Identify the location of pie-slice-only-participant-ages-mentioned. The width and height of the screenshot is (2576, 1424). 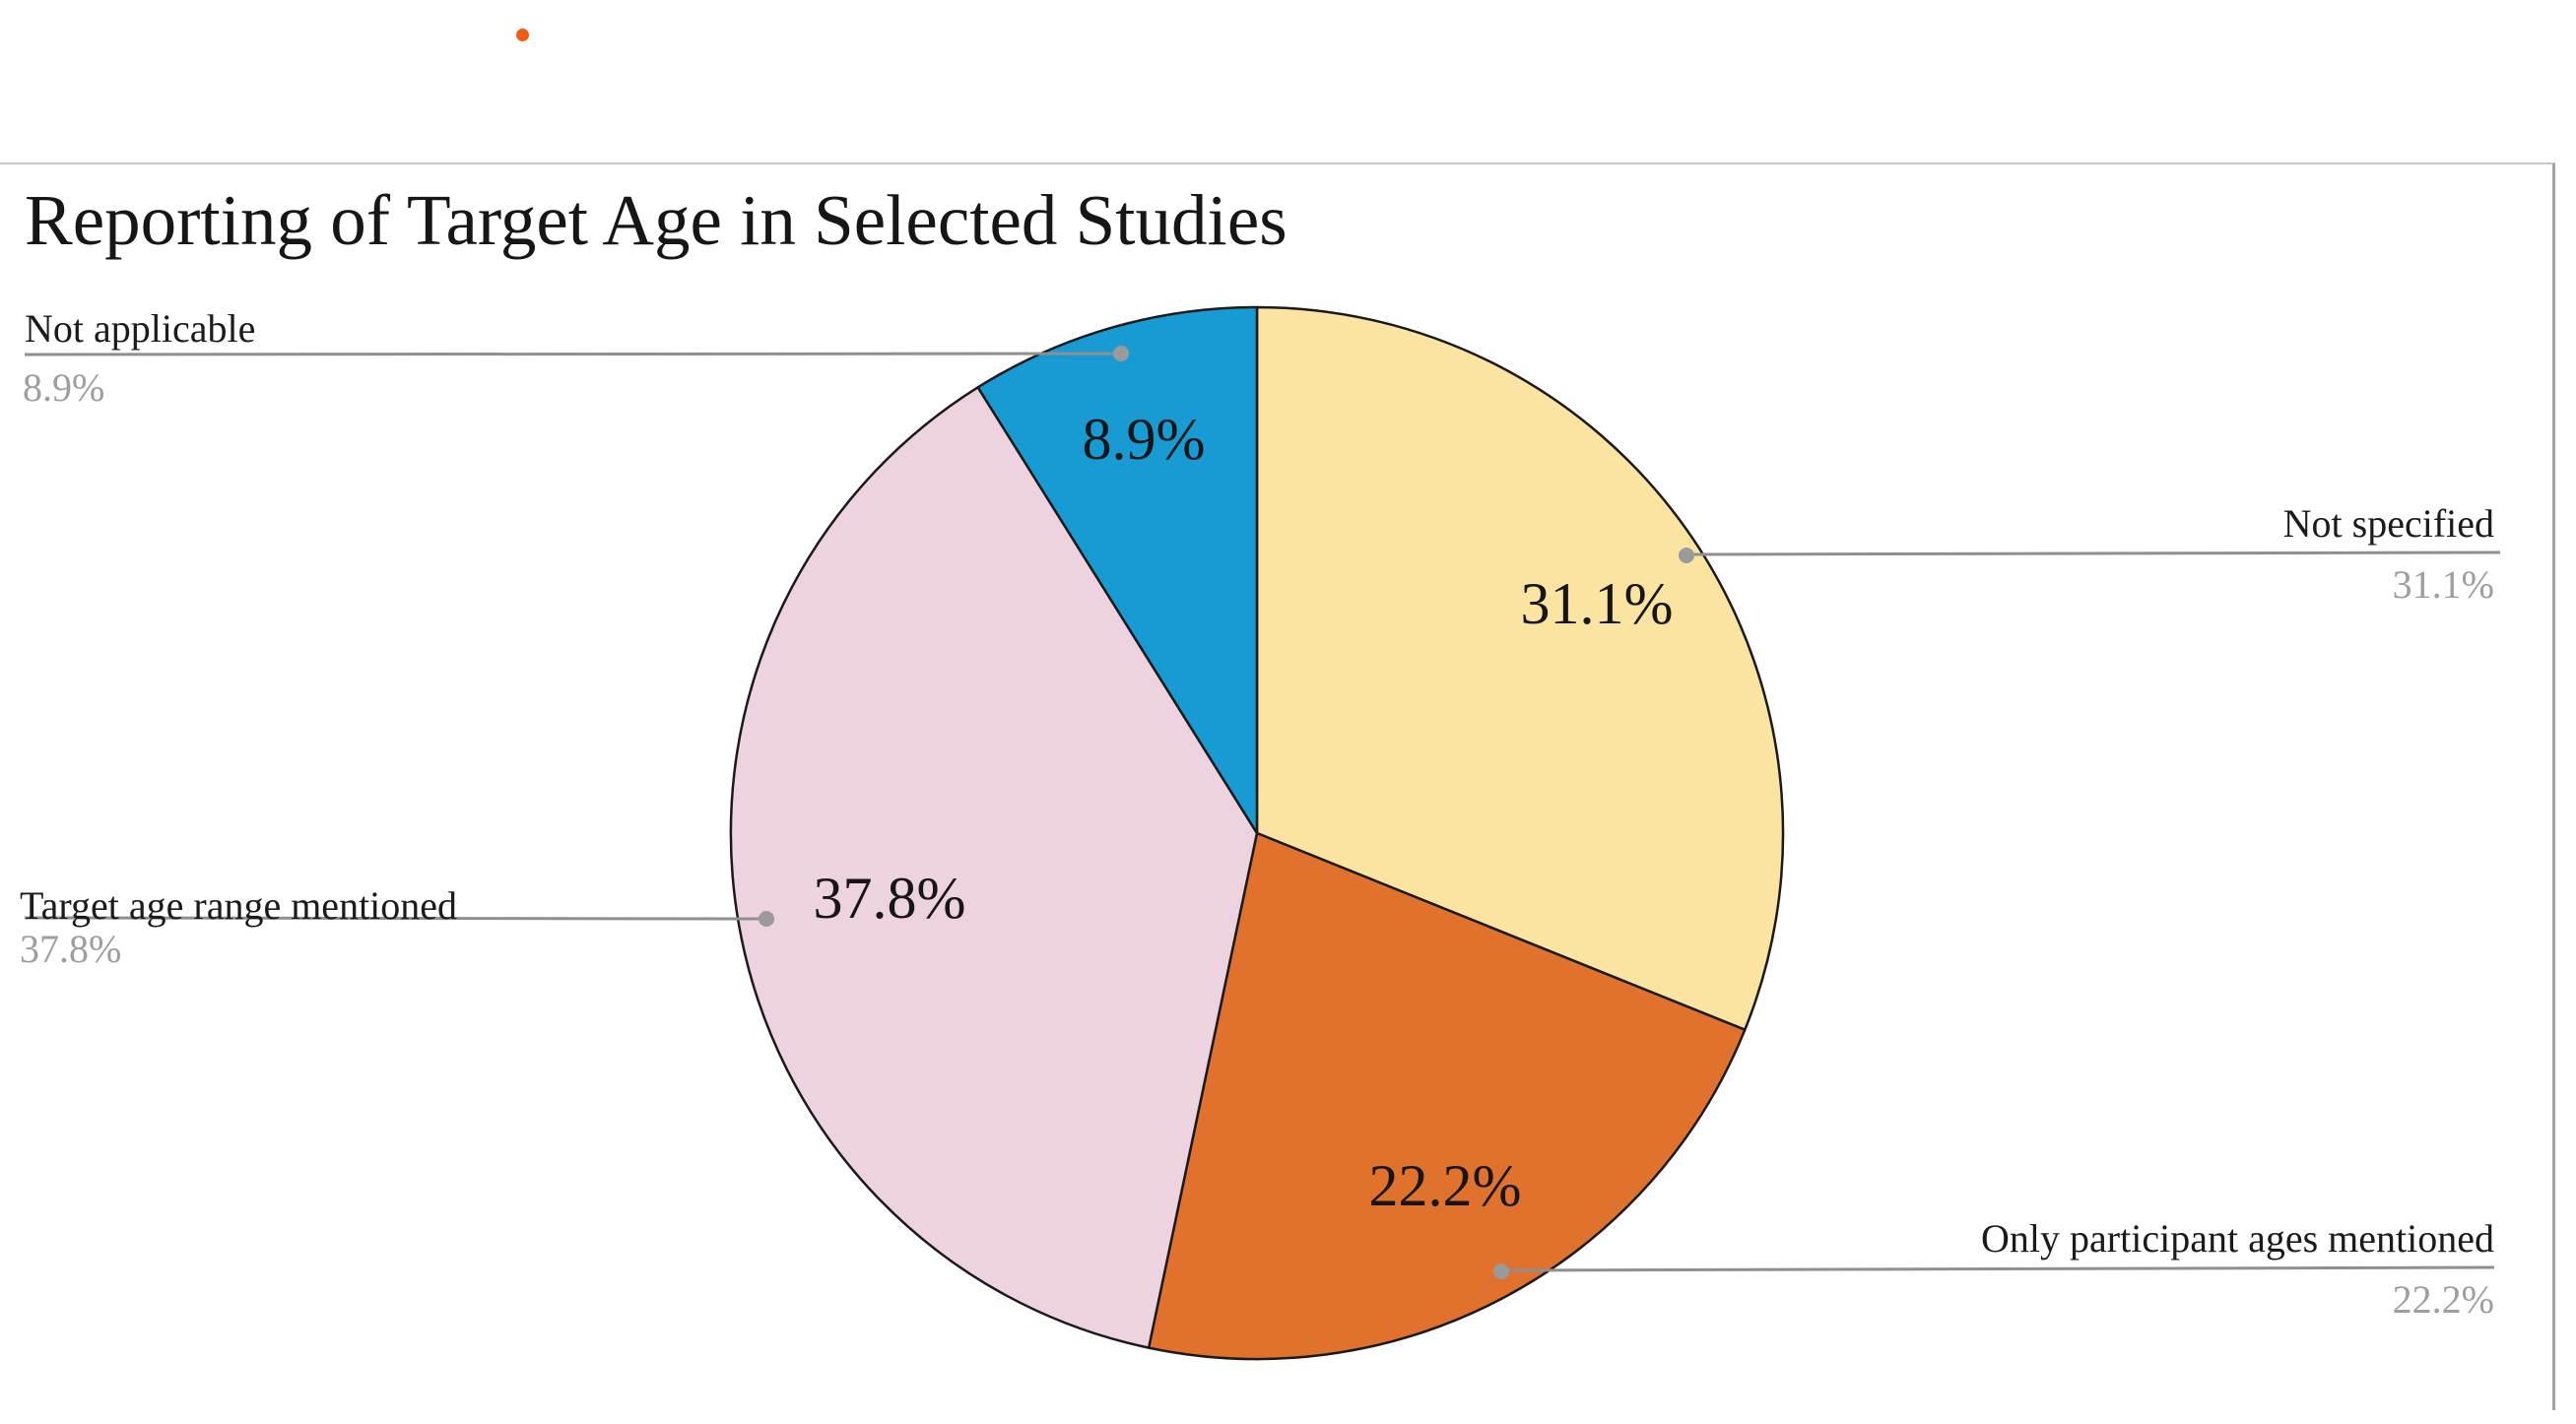
(1447, 1096).